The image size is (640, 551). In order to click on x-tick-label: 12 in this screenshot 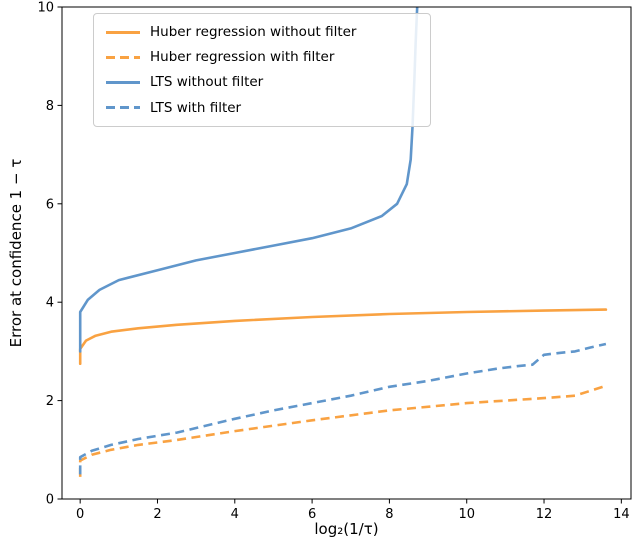, I will do `click(544, 514)`.